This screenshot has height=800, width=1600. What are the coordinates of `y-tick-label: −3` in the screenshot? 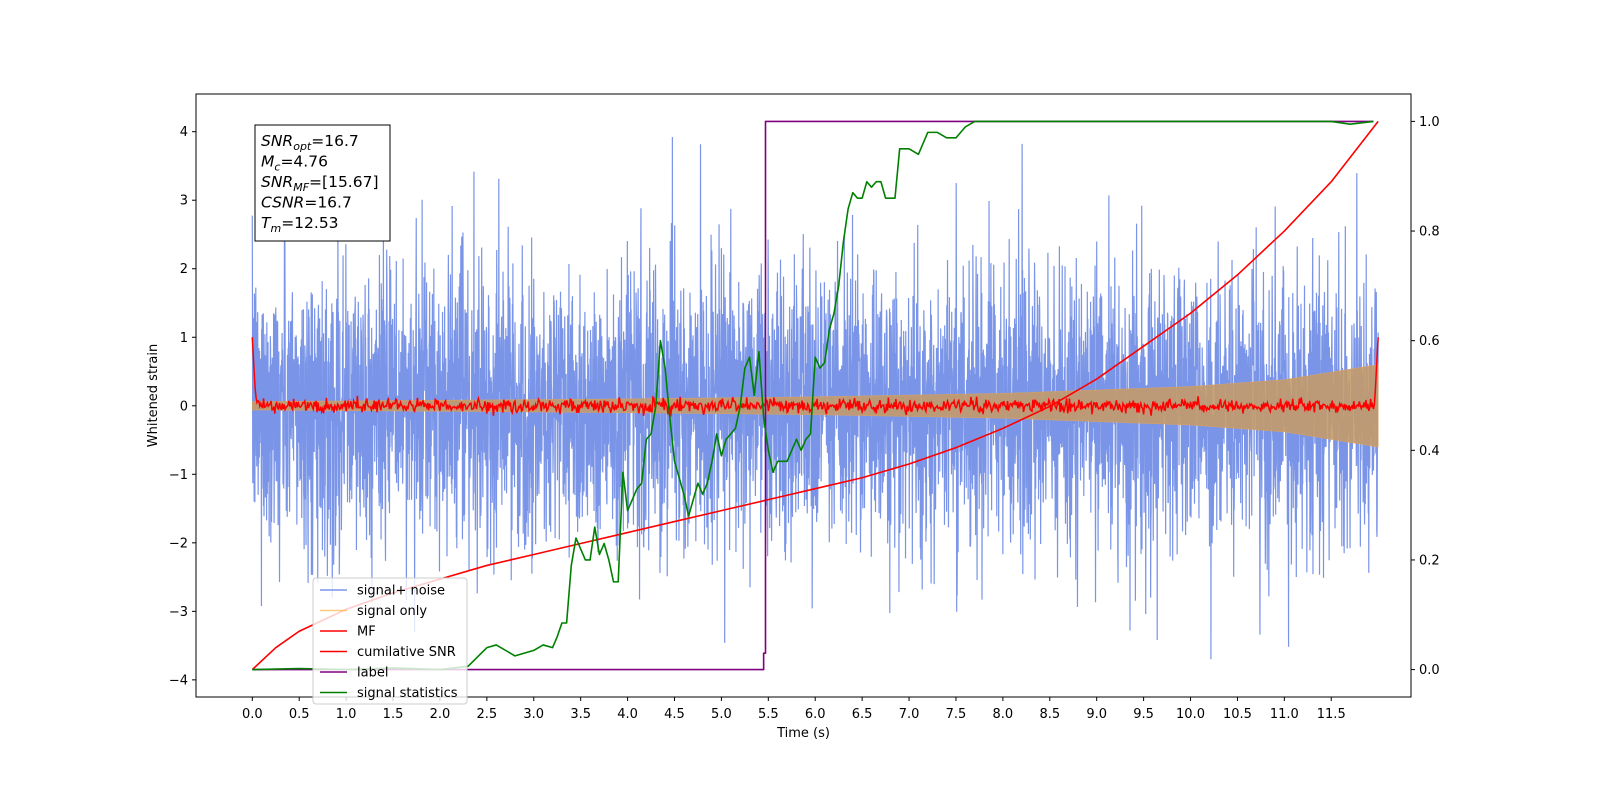 It's located at (178, 612).